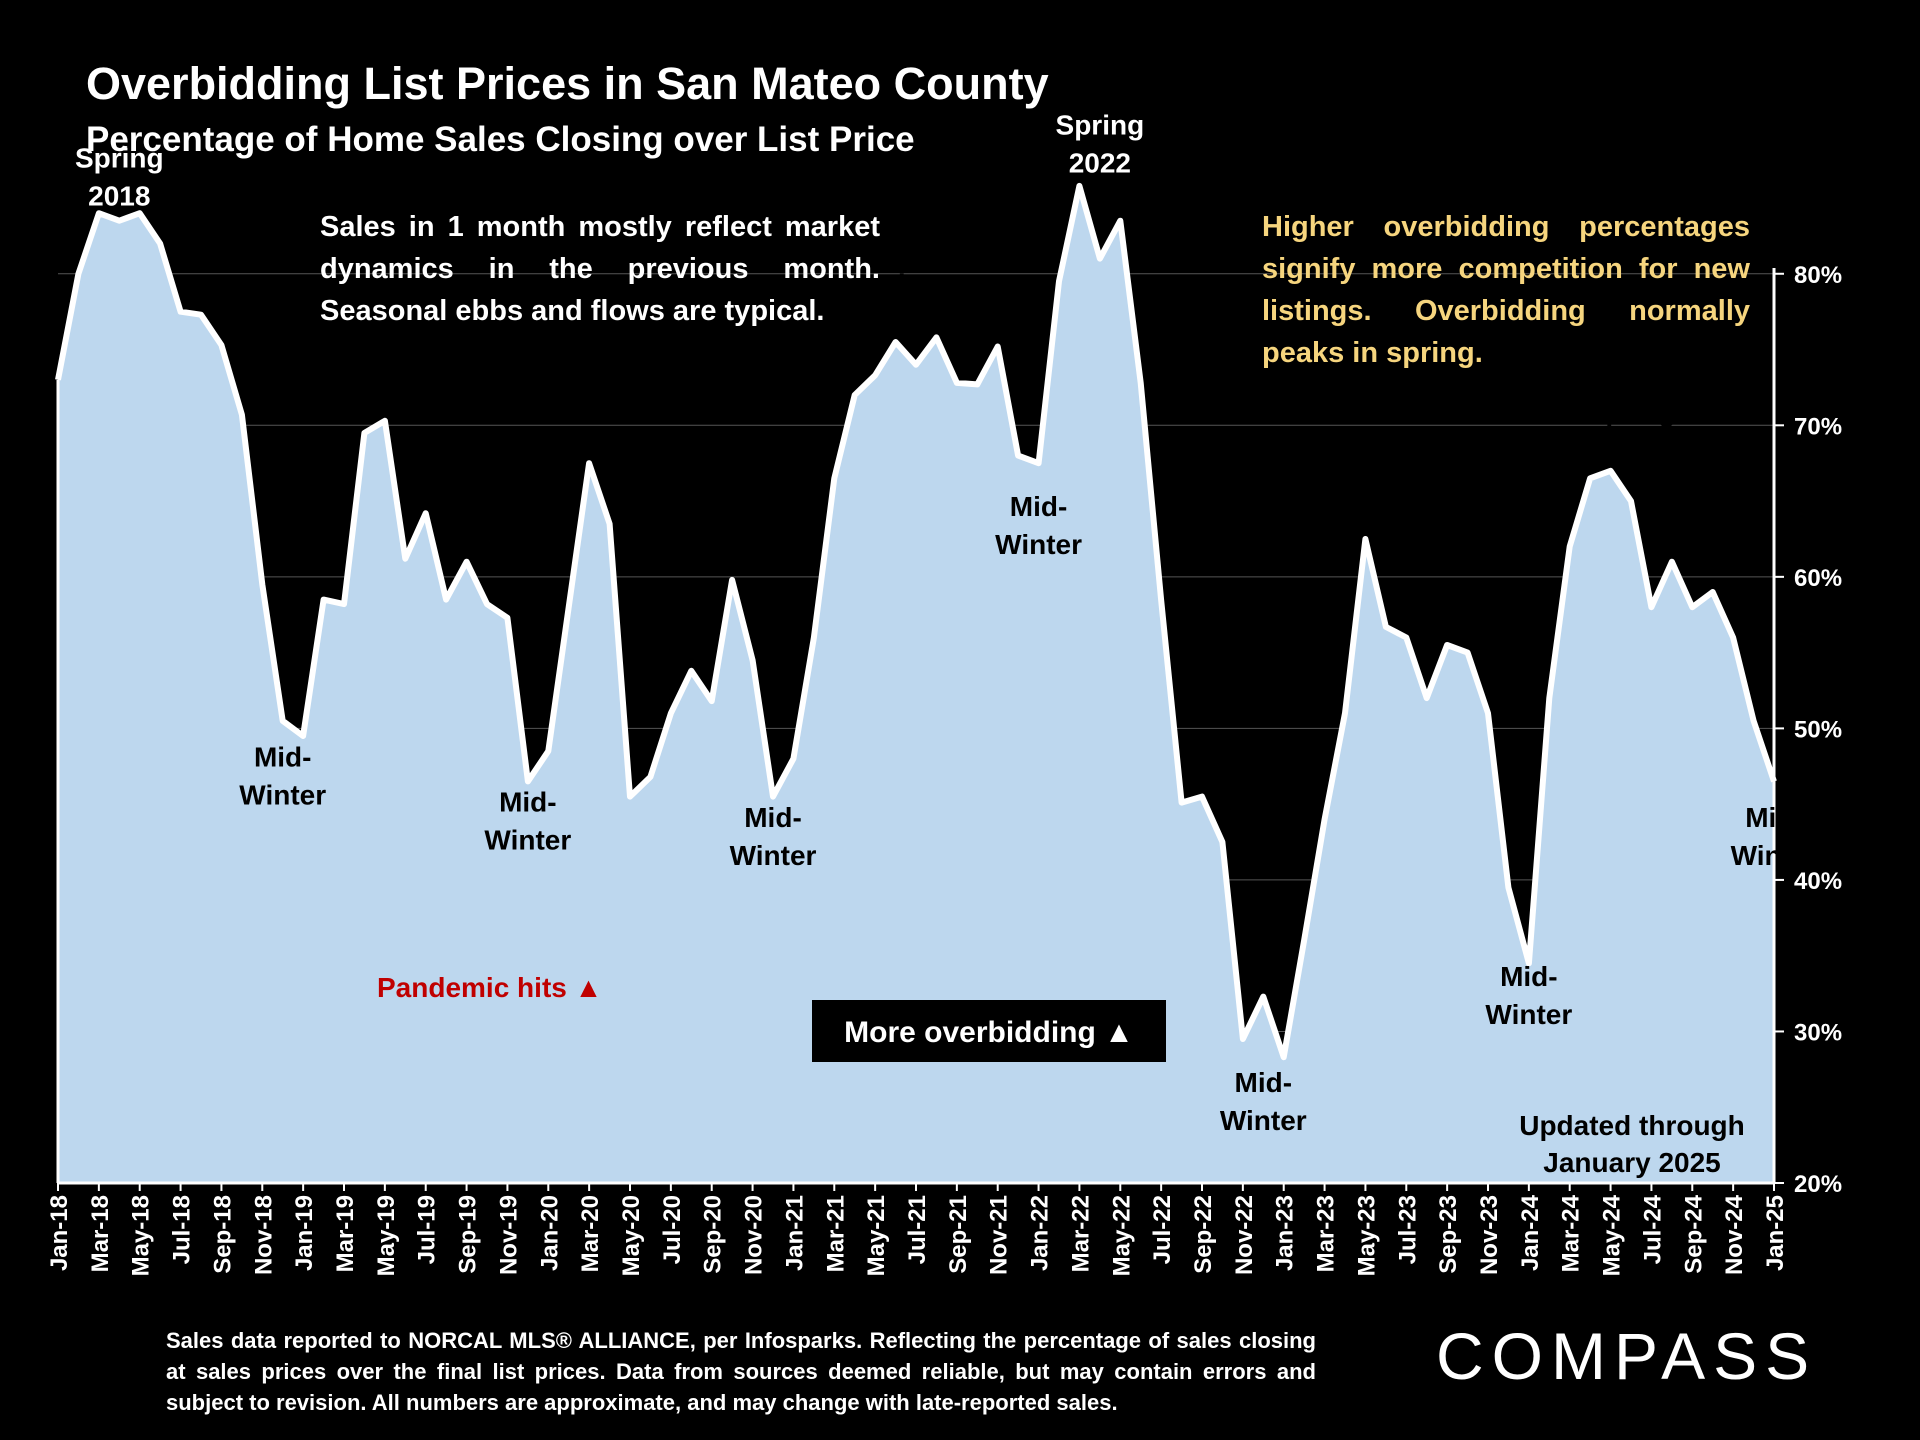  I want to click on y-tick-label: 40%, so click(1818, 881).